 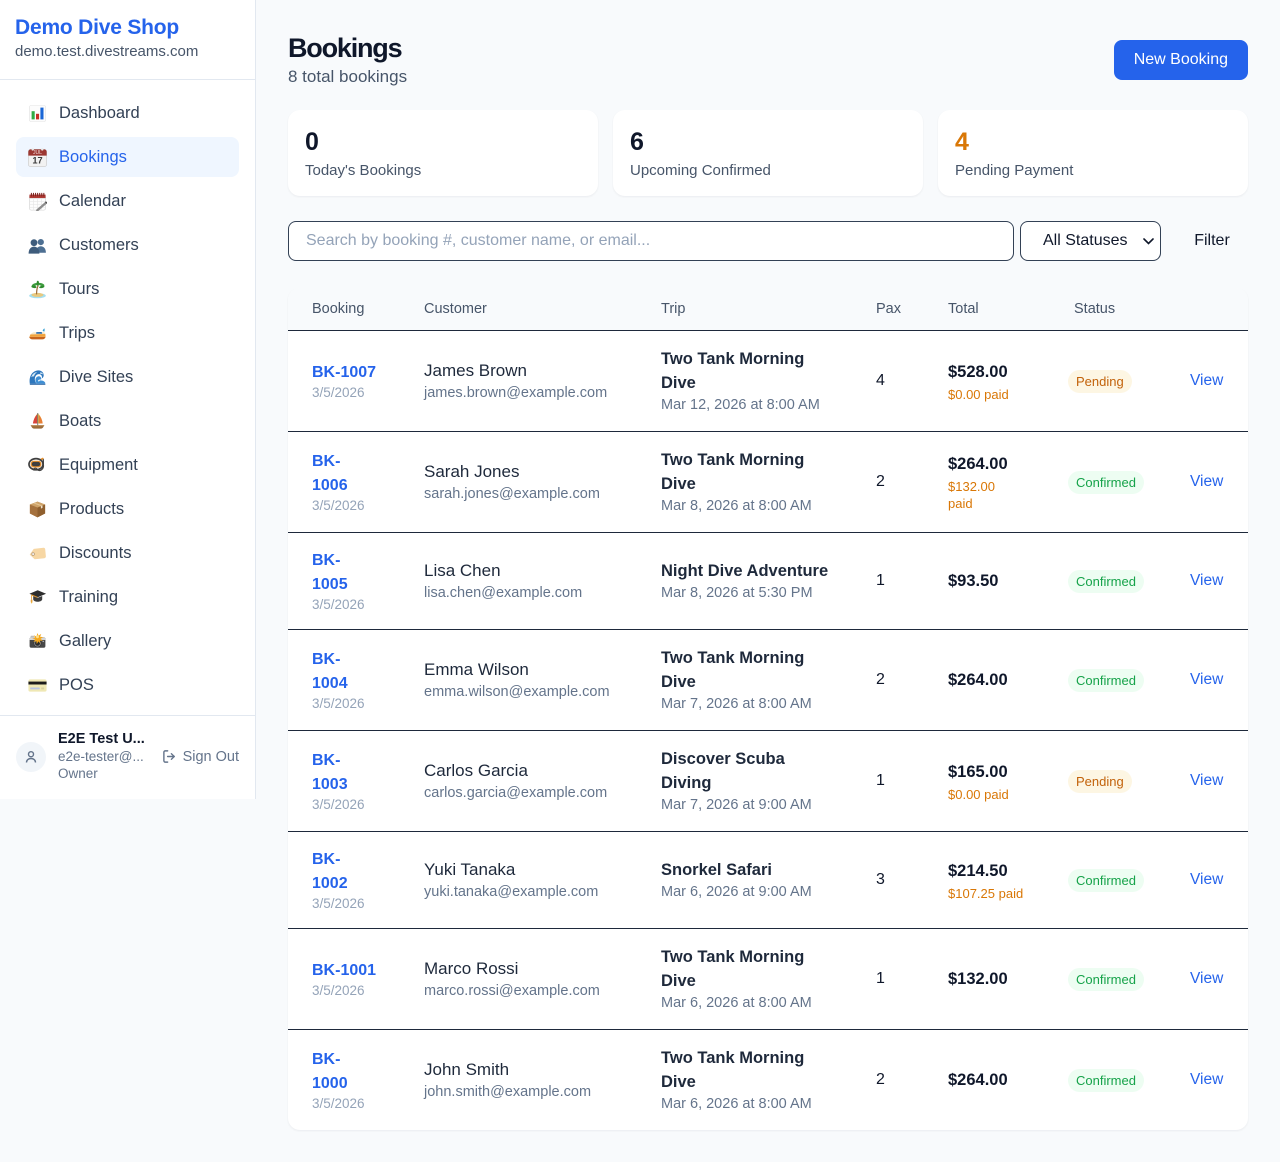 I want to click on svg-text: 17, so click(x=37, y=160).